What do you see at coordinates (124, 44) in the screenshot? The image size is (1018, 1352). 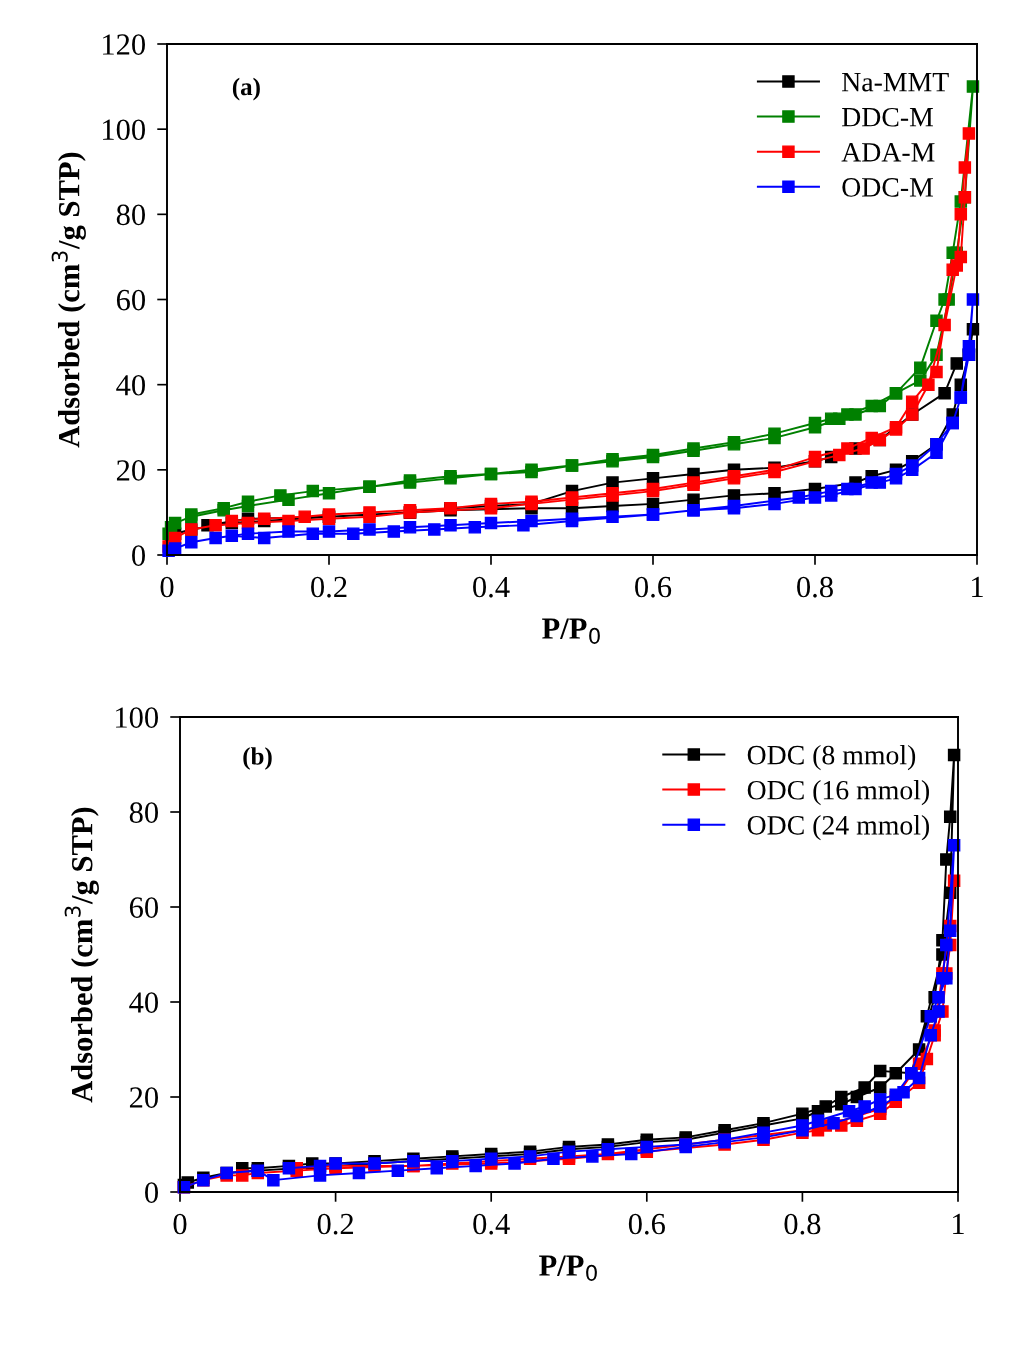 I see `y-tick-label: 120` at bounding box center [124, 44].